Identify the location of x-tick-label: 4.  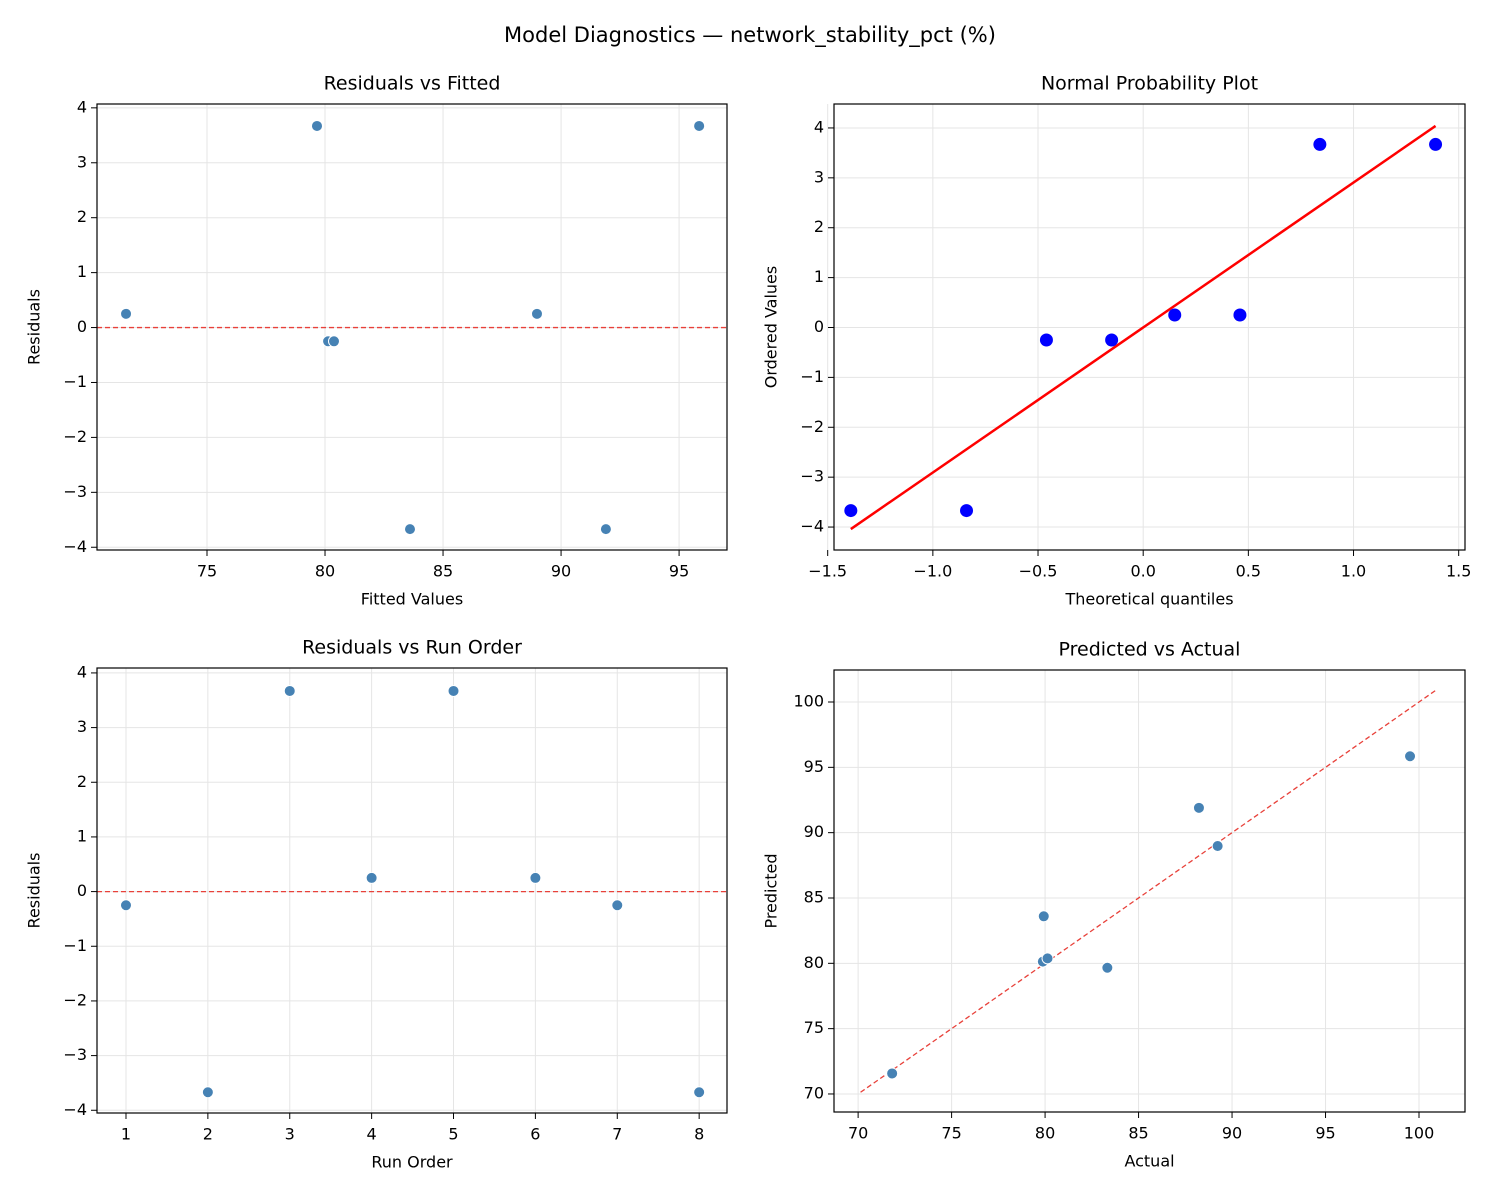
(372, 1134).